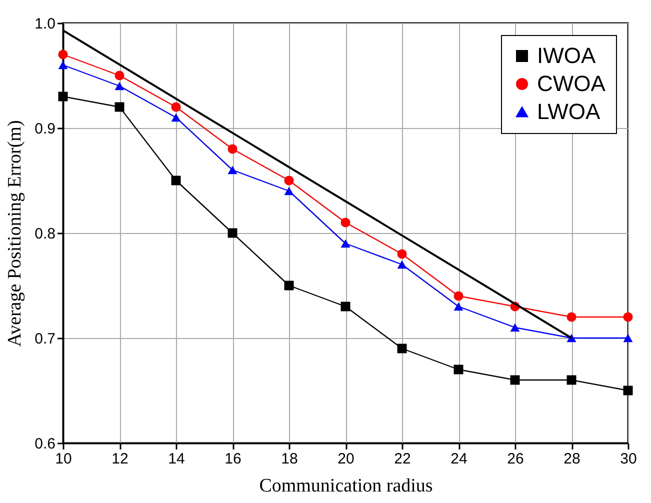  I want to click on x-tick-label: 14, so click(176, 459).